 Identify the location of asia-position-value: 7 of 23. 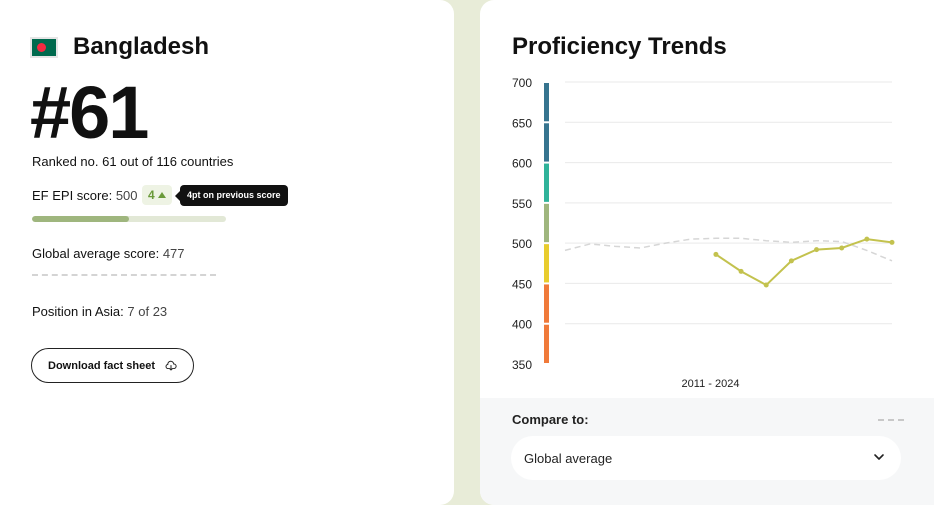
(147, 311).